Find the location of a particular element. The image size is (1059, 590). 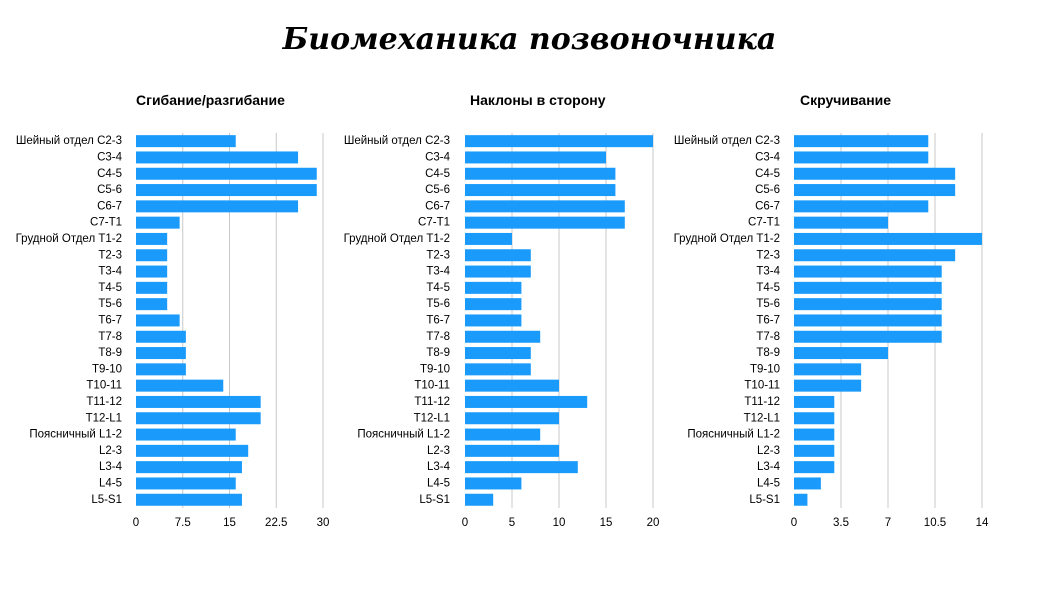

lateral-category-label: Грудной Отдел T1-2 is located at coordinates (397, 239).